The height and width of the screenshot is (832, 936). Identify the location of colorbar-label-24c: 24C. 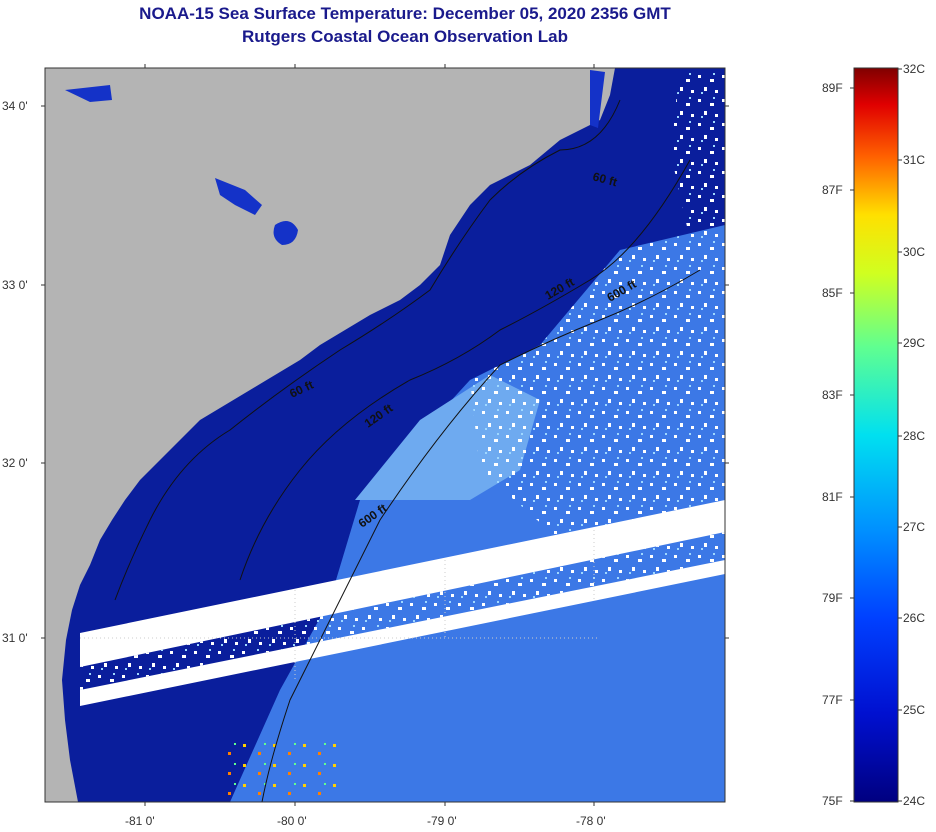
(914, 801).